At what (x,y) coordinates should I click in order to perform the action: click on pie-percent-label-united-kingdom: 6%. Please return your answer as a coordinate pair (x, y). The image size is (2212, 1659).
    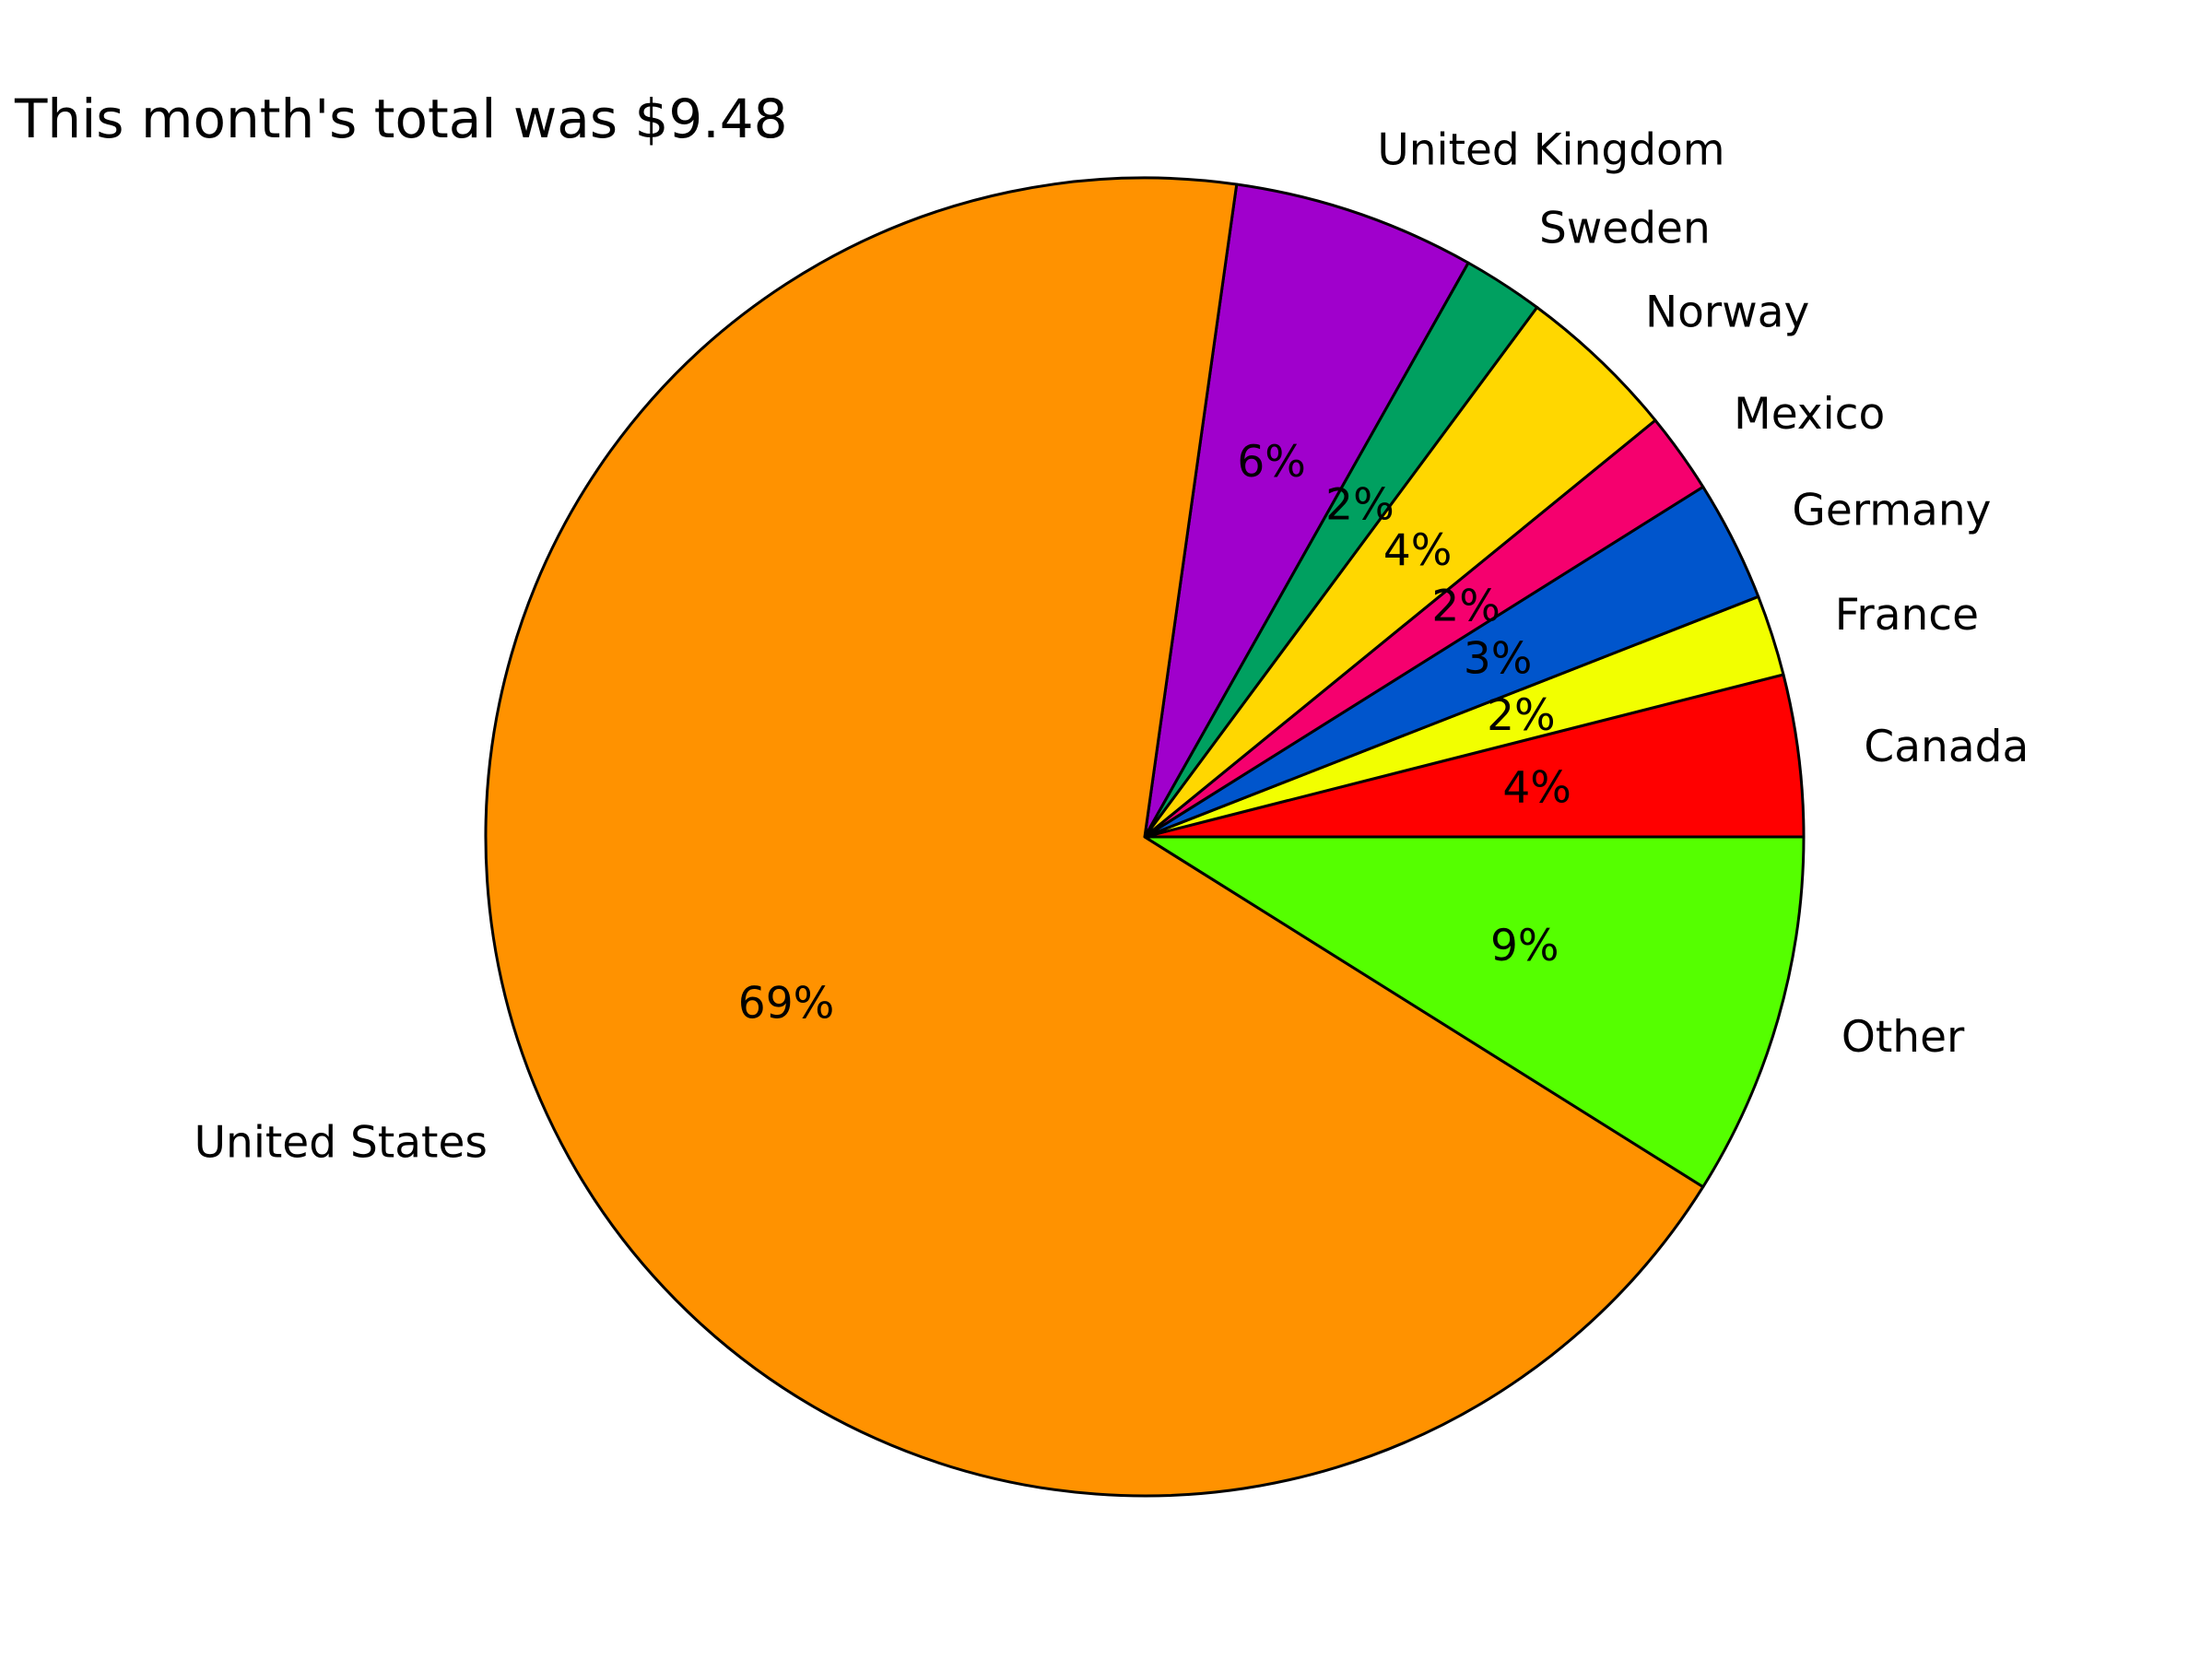
    Looking at the image, I should click on (1271, 462).